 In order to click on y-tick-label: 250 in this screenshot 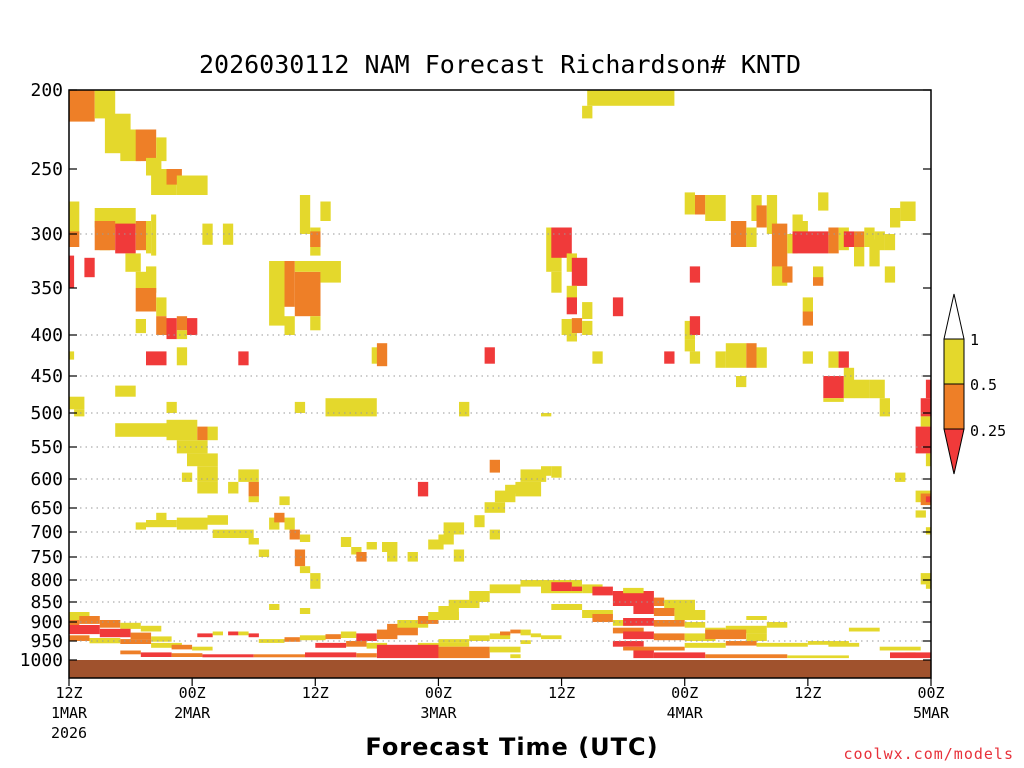, I will do `click(46, 169)`.